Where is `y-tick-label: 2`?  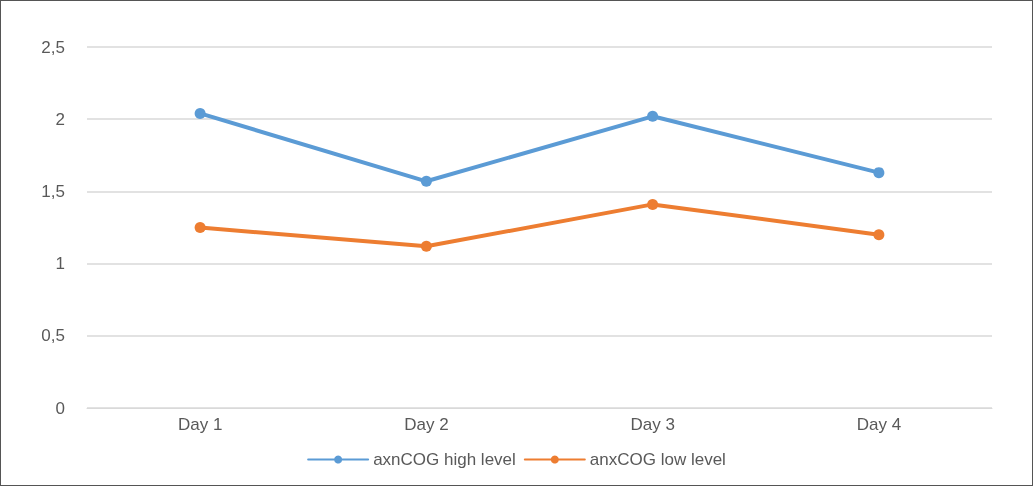 y-tick-label: 2 is located at coordinates (60, 119).